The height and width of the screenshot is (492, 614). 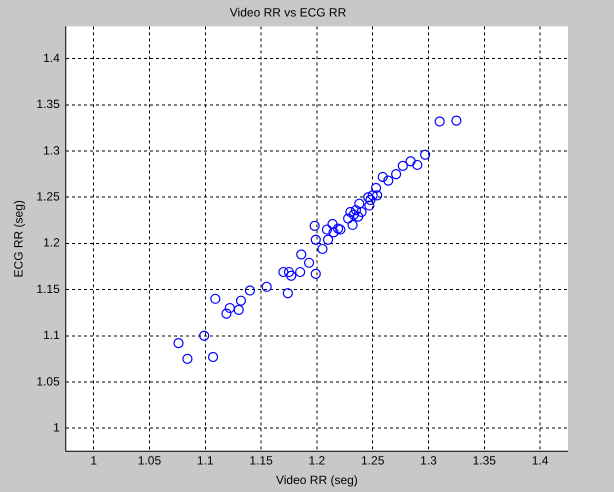 What do you see at coordinates (48, 104) in the screenshot?
I see `y-tick-label: 1.35` at bounding box center [48, 104].